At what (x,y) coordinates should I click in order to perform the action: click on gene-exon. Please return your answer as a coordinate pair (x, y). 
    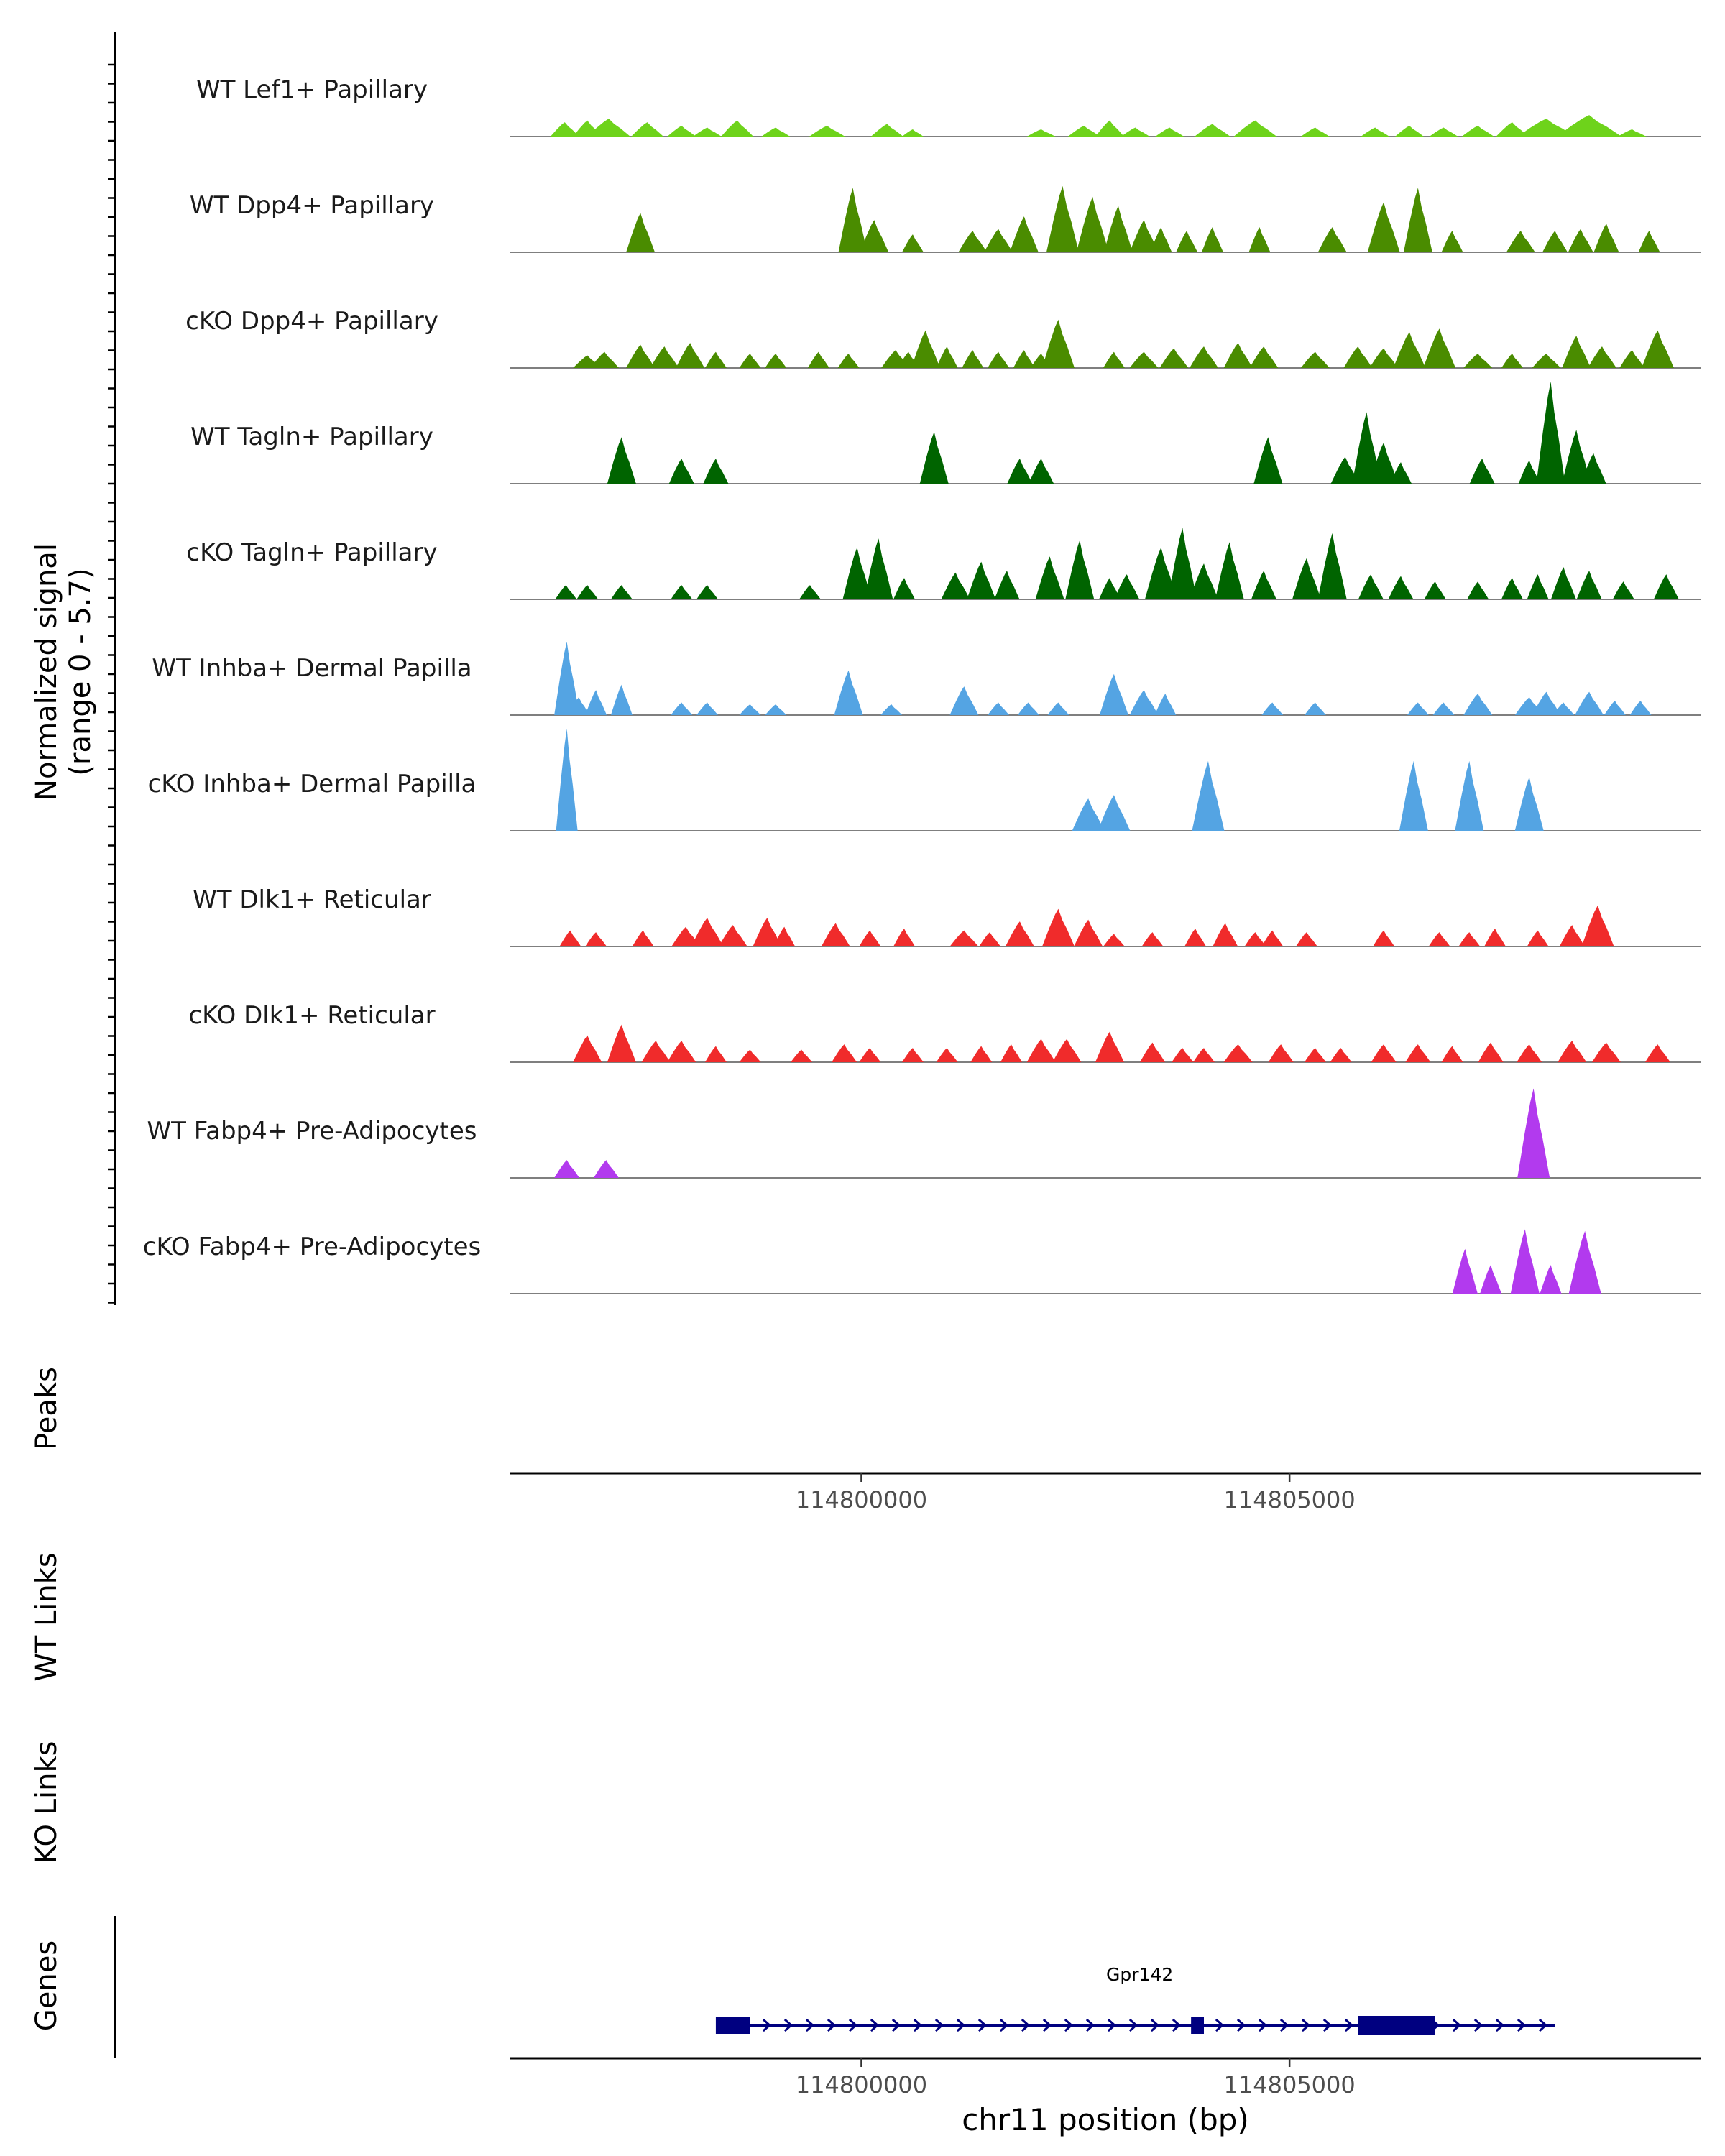
    Looking at the image, I should click on (1396, 2025).